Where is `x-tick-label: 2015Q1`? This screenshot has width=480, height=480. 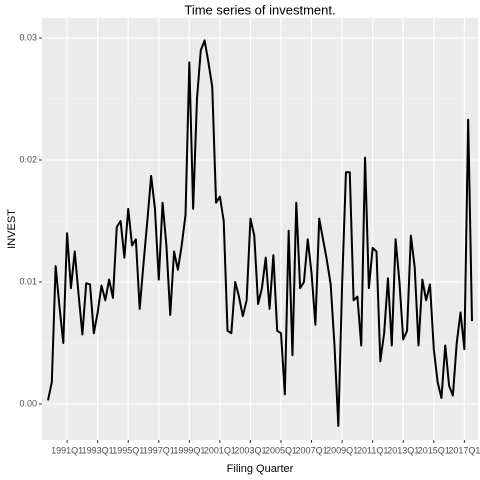
x-tick-label: 2015Q1 is located at coordinates (434, 450).